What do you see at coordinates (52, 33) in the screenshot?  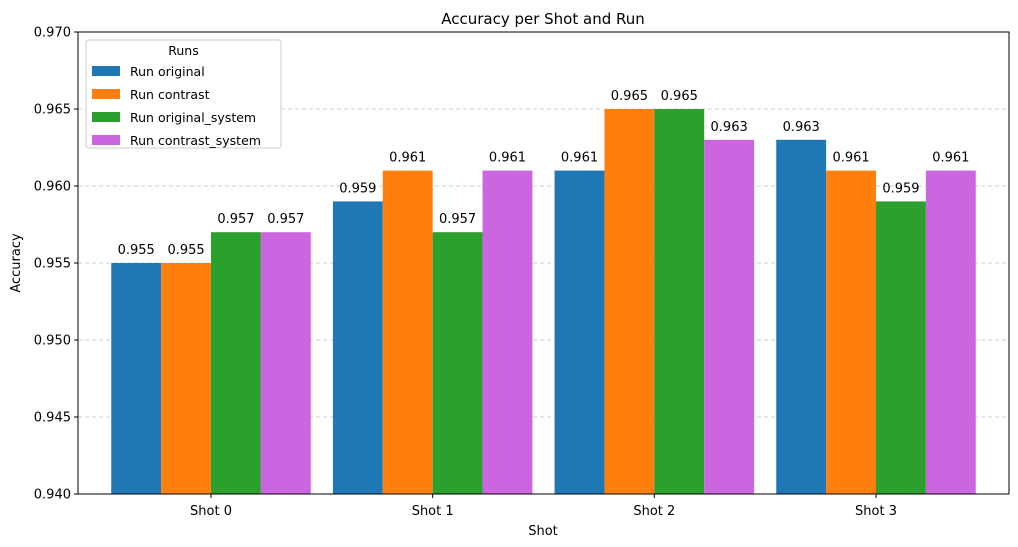 I see `y-tick-label: 0.970` at bounding box center [52, 33].